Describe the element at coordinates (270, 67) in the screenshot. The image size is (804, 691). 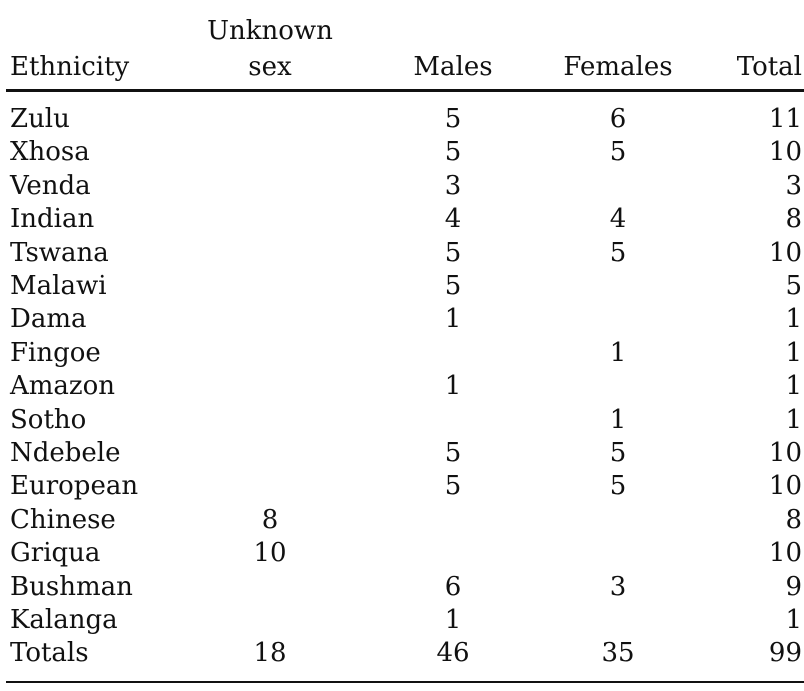
I see `header-unknown-sex-line2: sex` at that location.